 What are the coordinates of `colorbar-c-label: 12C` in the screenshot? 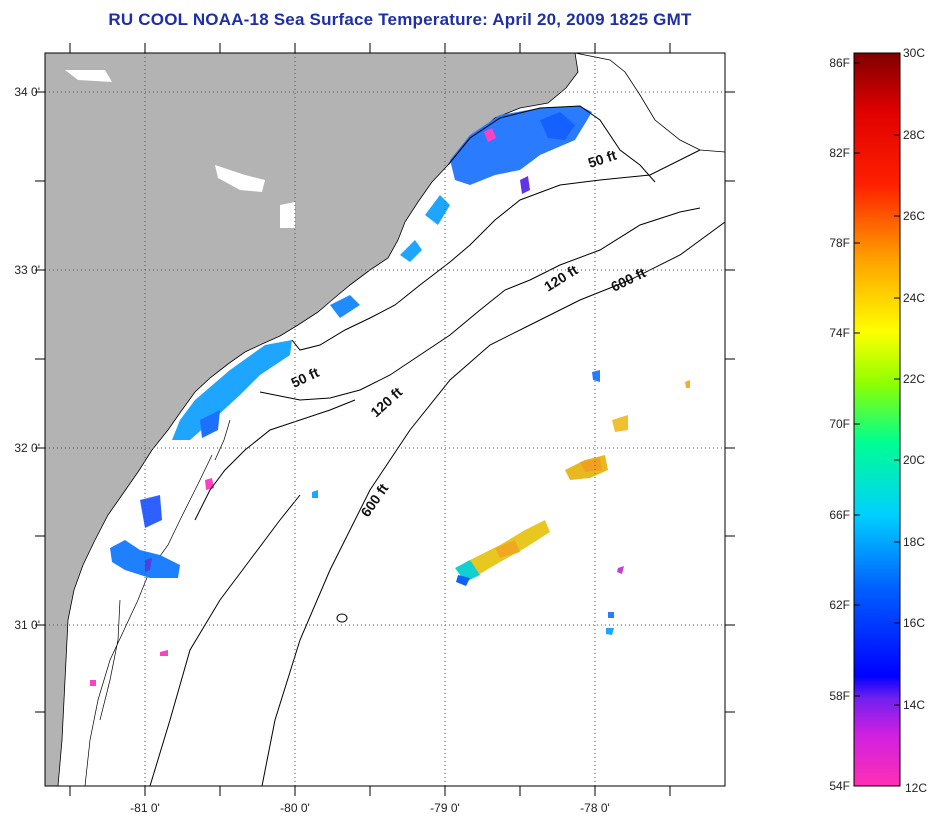 It's located at (916, 788).